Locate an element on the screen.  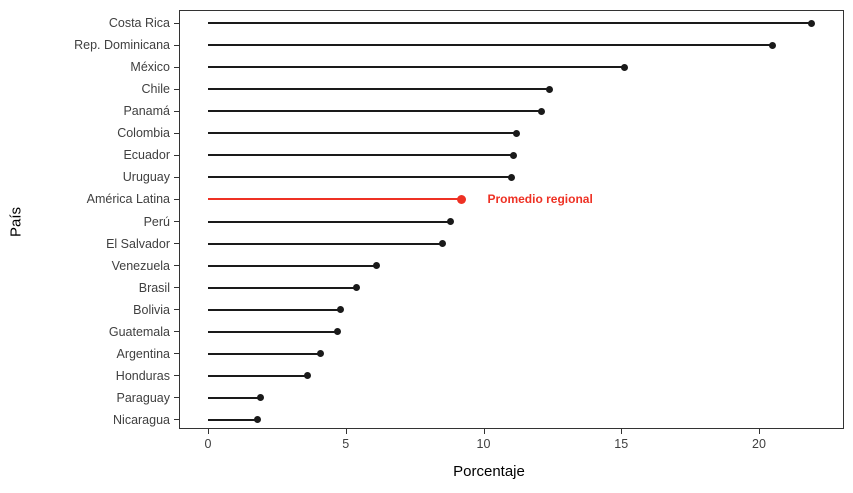
category-label: Brasil is located at coordinates (154, 287).